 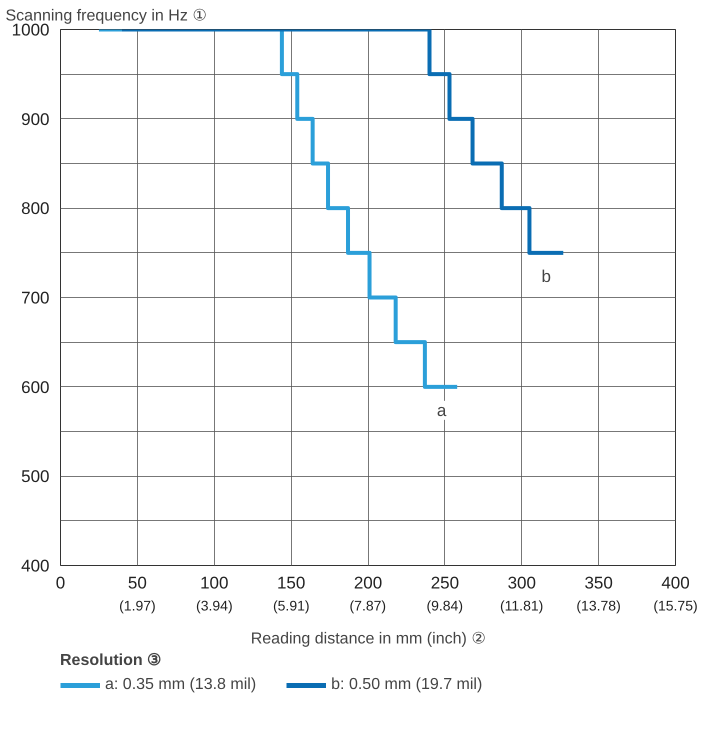 I want to click on x-tick-label: 250, so click(x=445, y=583).